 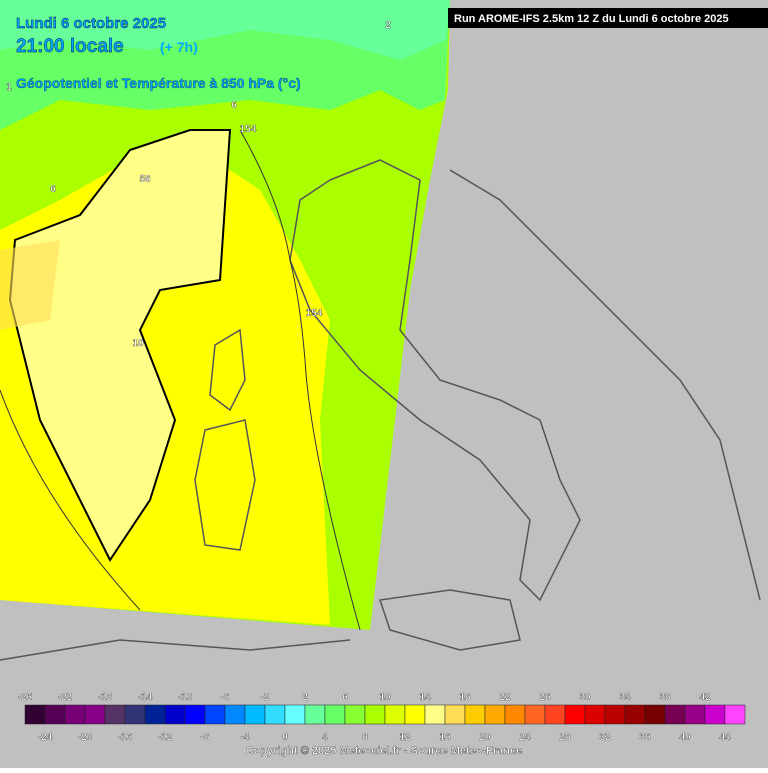 I want to click on legend-bottom-label: -24, so click(x=45, y=737).